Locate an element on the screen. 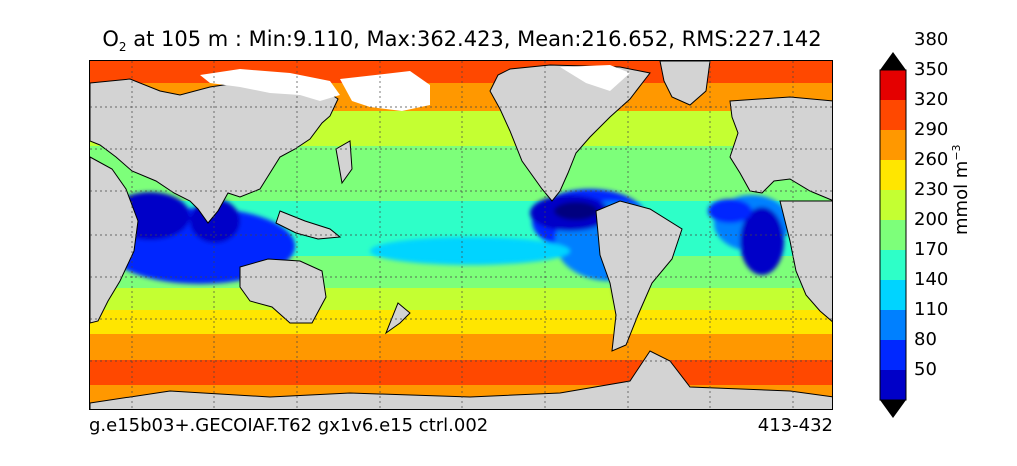 Image resolution: width=1017 pixels, height=466 pixels. omz-tropical-atlantic is located at coordinates (730, 211).